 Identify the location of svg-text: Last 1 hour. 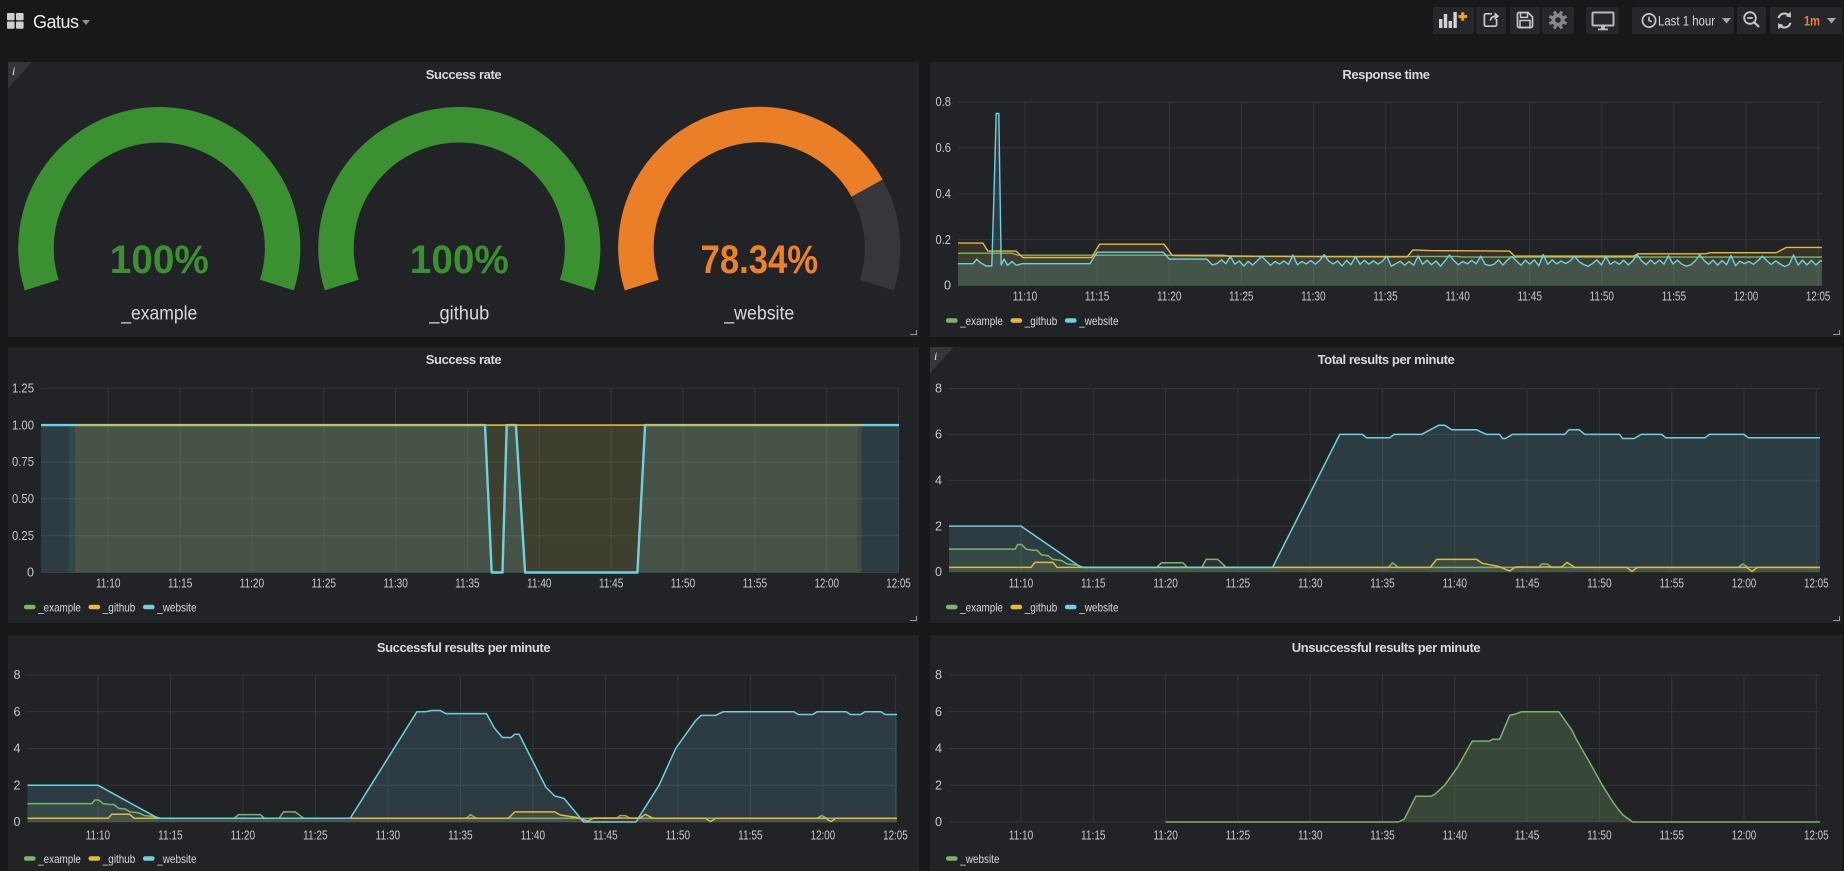
(1686, 21).